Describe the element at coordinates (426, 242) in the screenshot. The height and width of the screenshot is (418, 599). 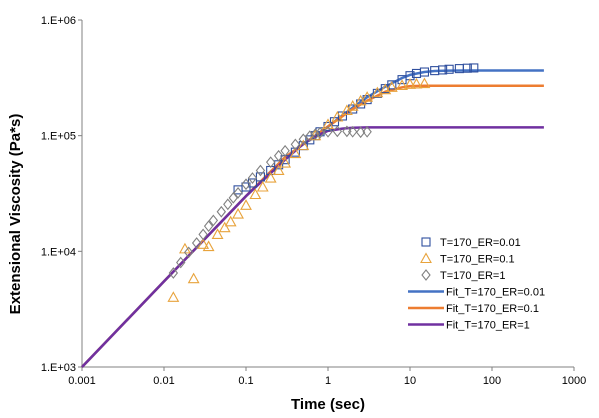
I see `legend-square-symbol` at that location.